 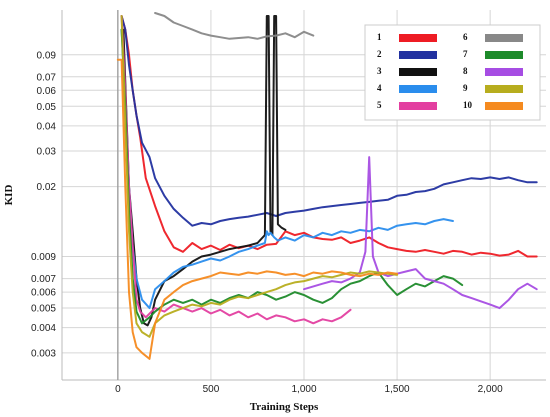 I want to click on x-tick-label: 0, so click(x=118, y=389).